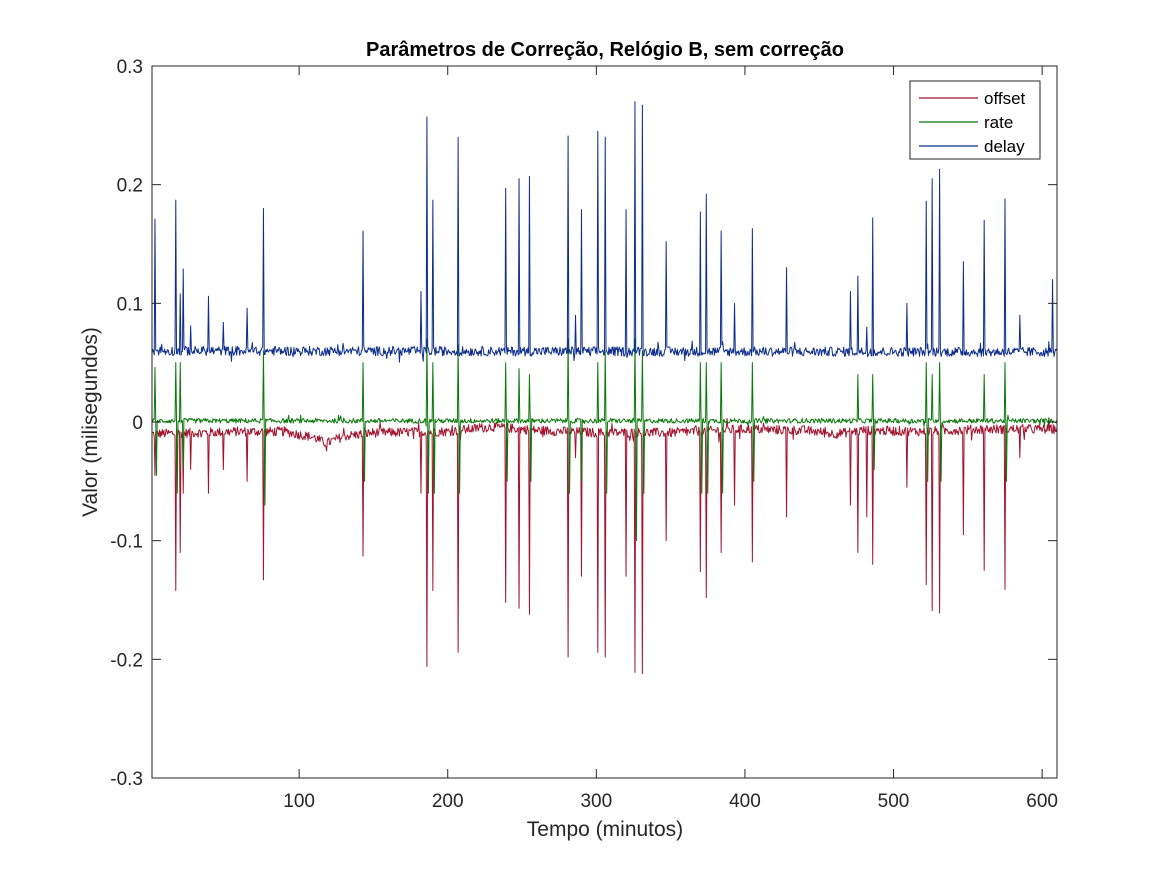 The image size is (1167, 875). Describe the element at coordinates (126, 779) in the screenshot. I see `y-tick-label: -0.3` at that location.